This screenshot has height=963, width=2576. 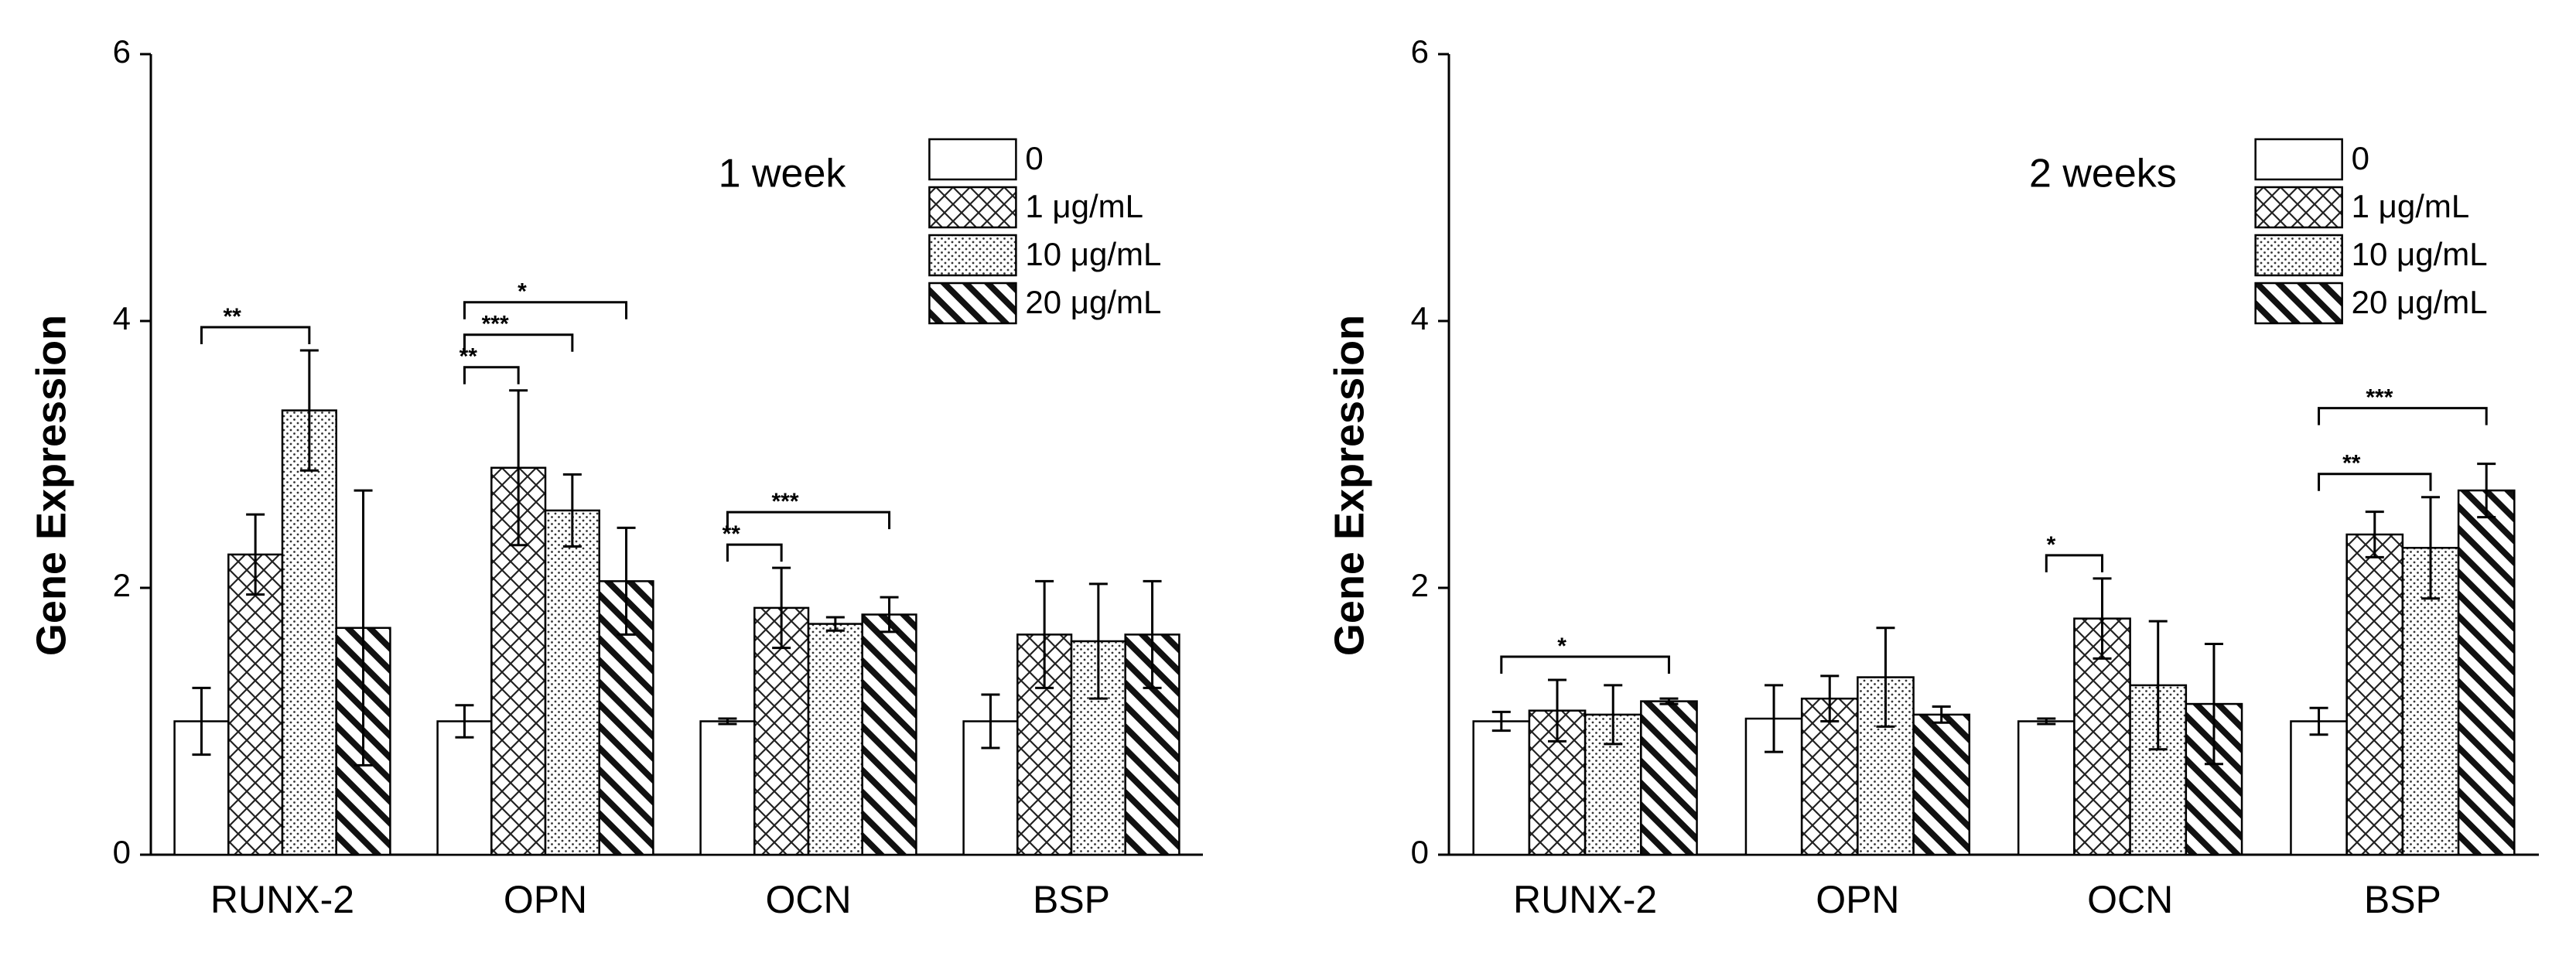 What do you see at coordinates (2130, 899) in the screenshot?
I see `x-tick-label: OCN` at bounding box center [2130, 899].